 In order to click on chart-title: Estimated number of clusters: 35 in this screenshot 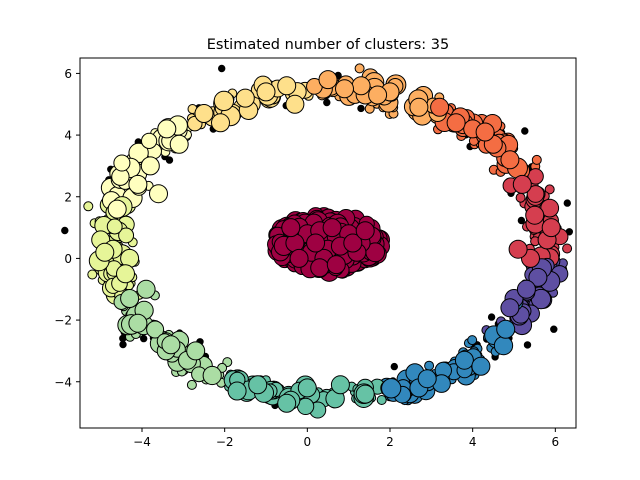, I will do `click(328, 45)`.